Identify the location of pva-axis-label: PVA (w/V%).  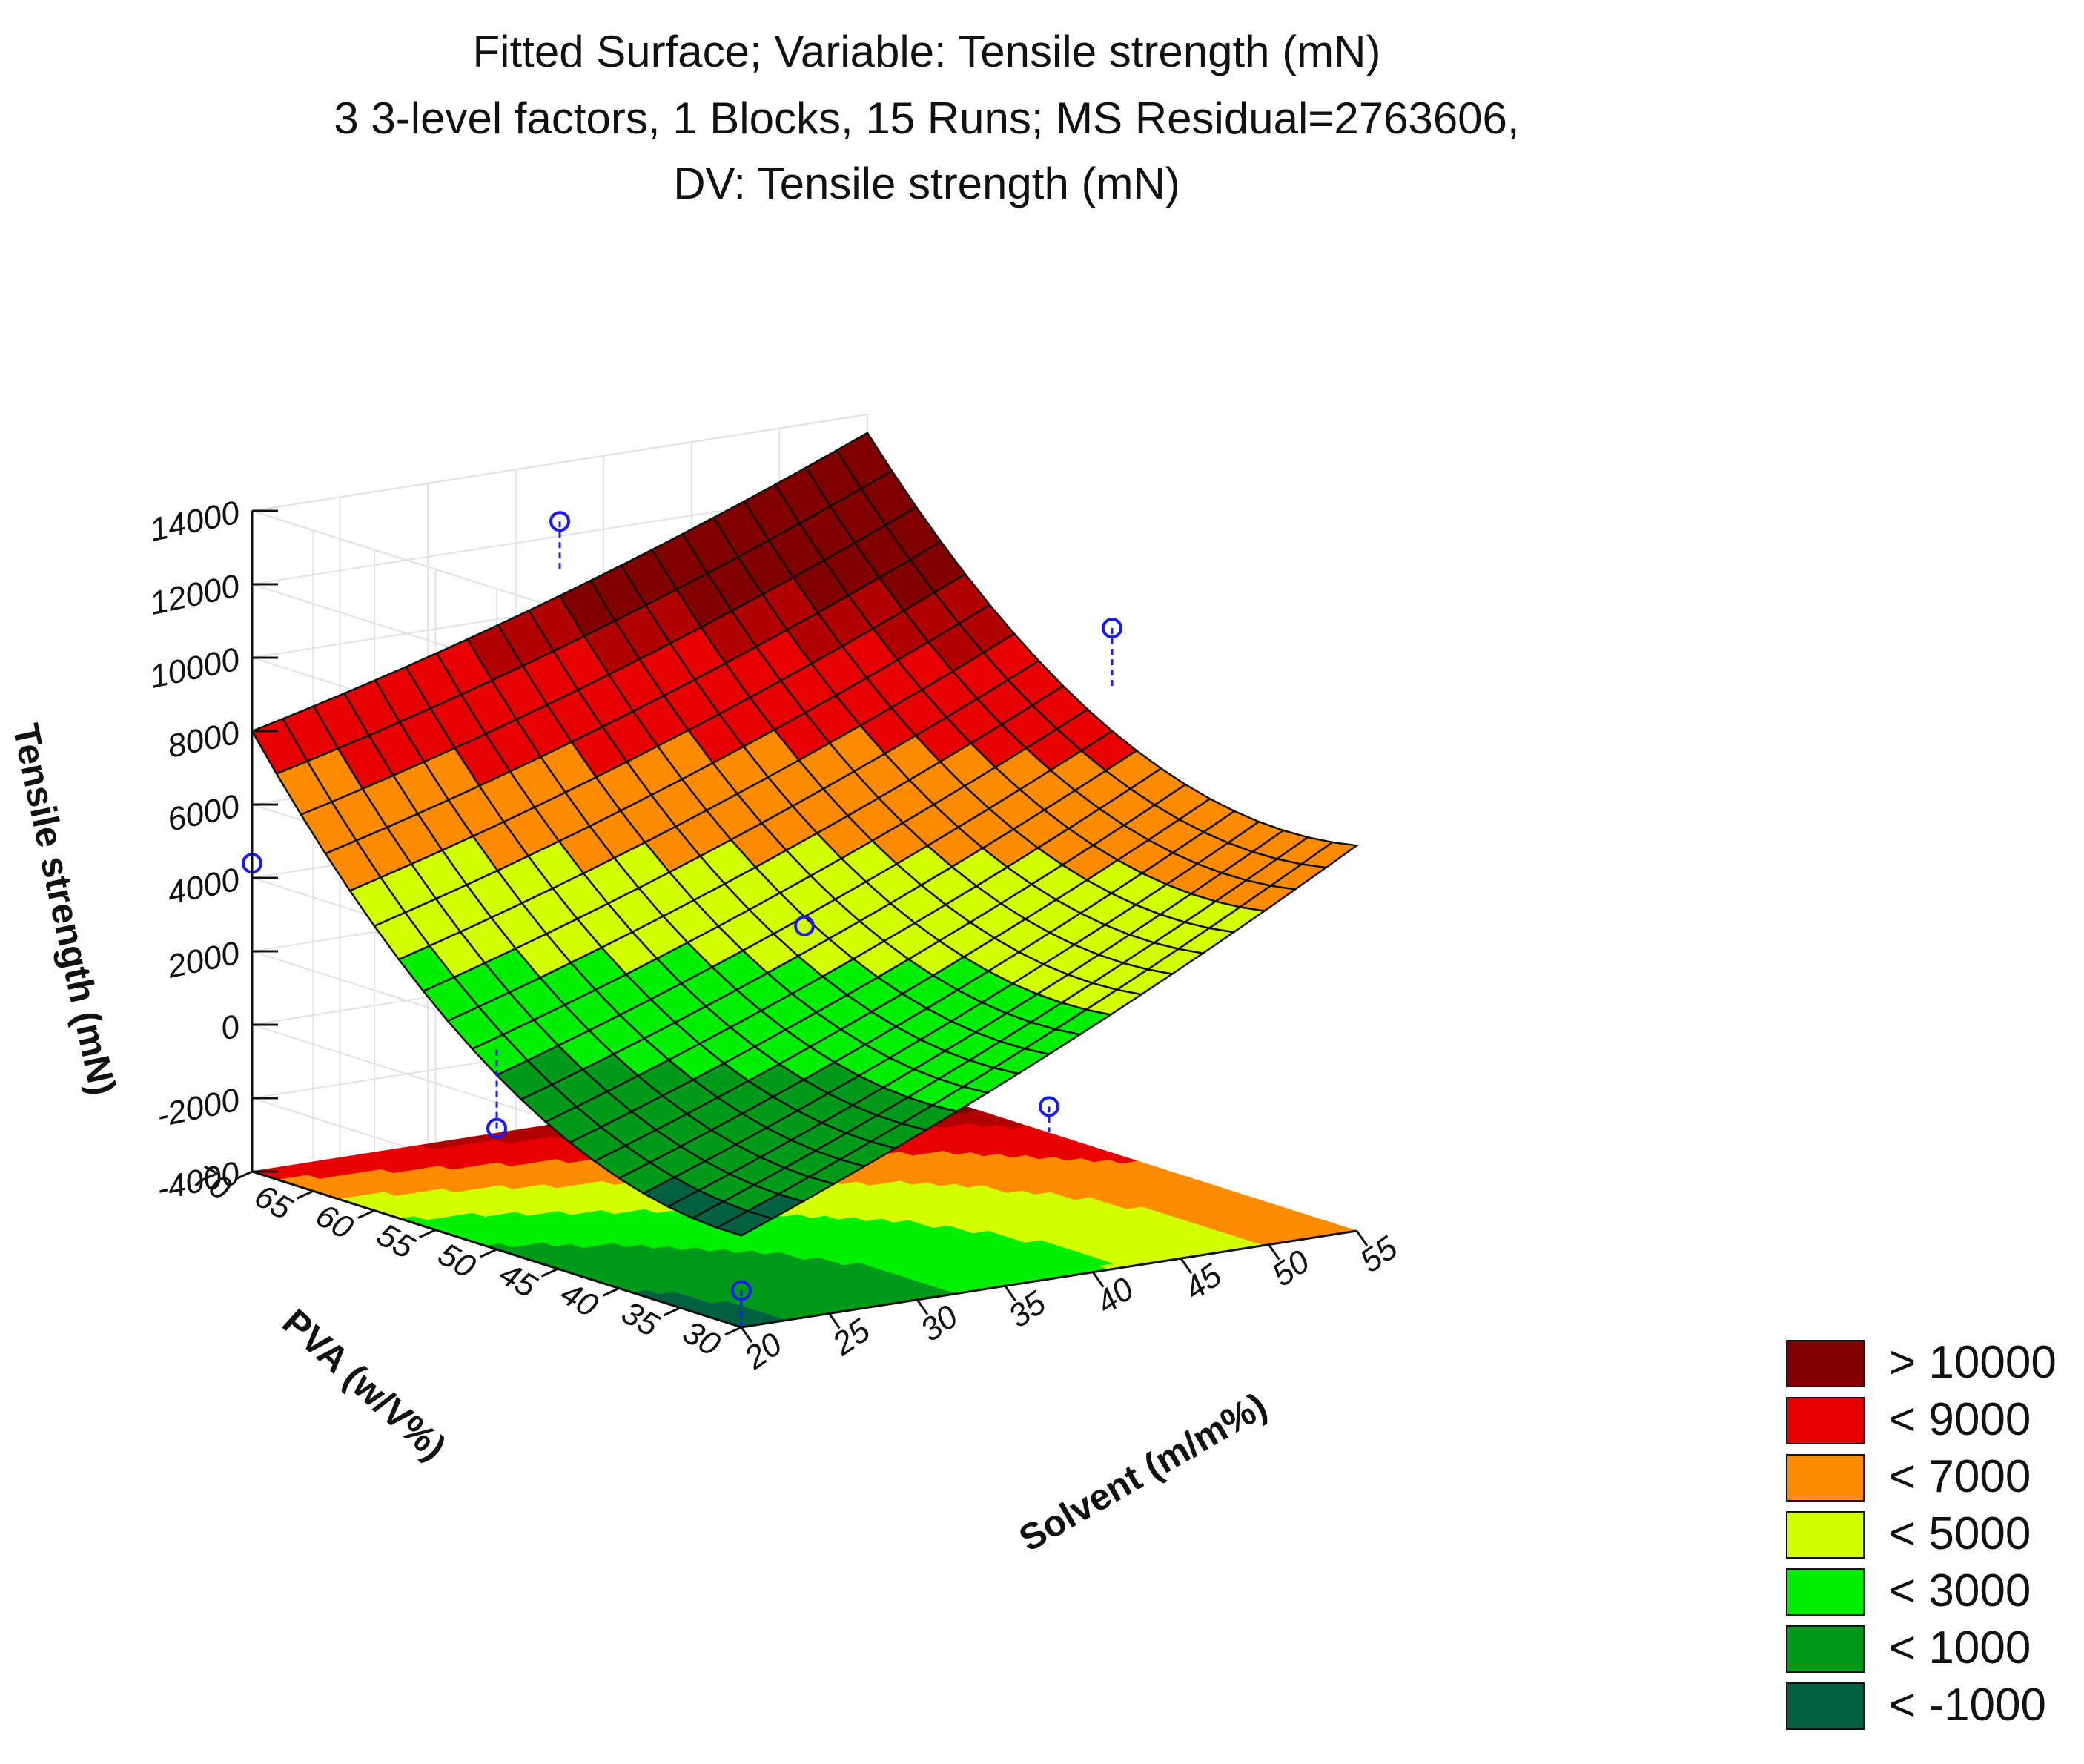
(364, 1385).